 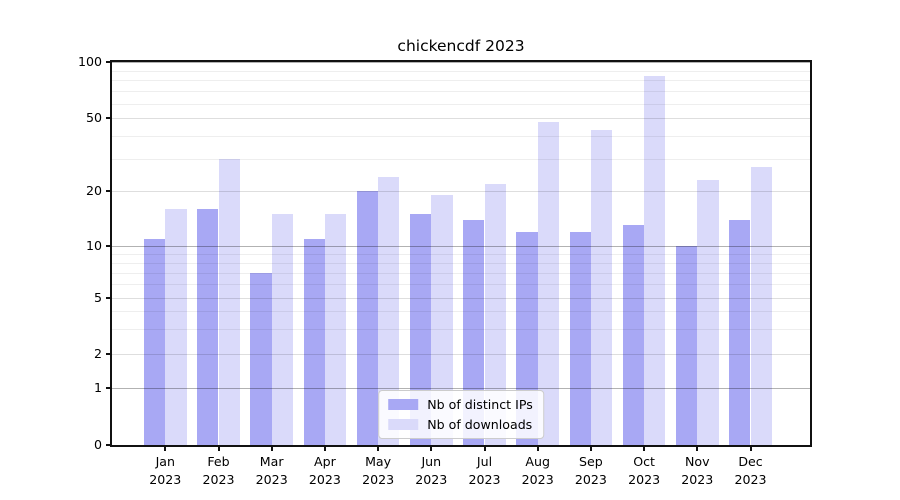 I want to click on bar-downloads-apr, so click(x=335, y=329).